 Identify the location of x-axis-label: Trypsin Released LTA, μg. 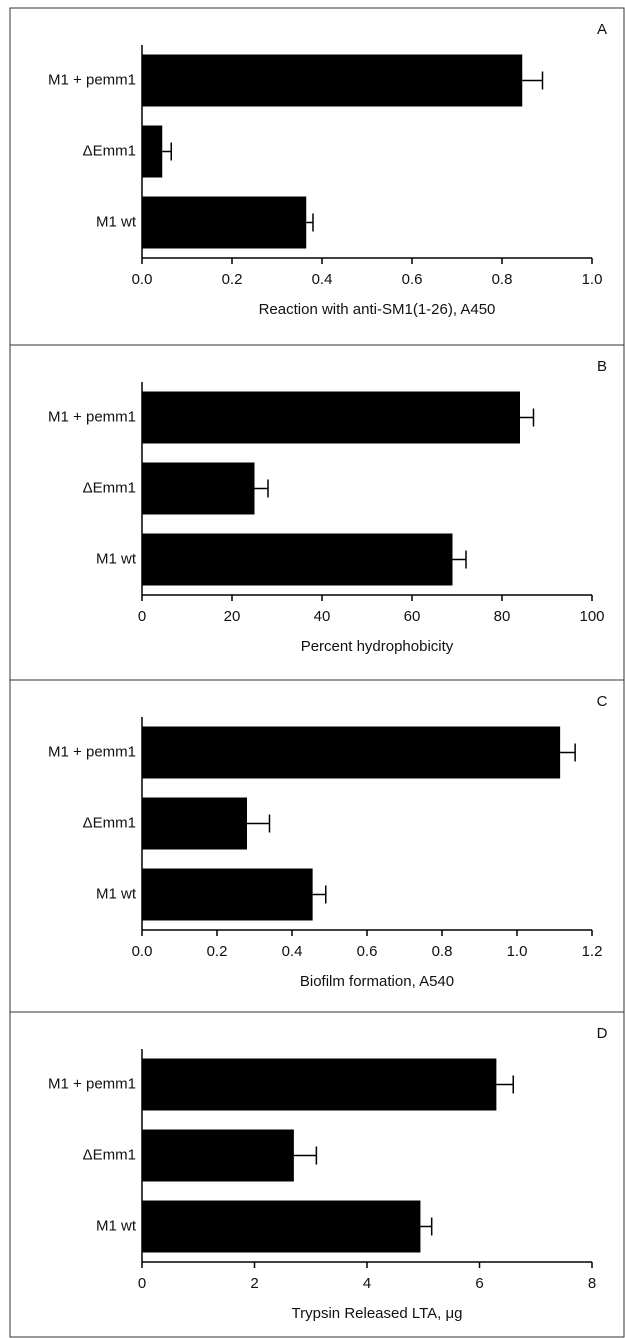
(377, 1313).